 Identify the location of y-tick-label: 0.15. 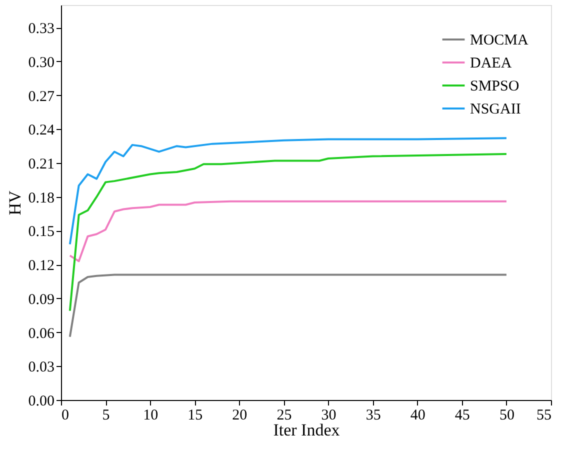
(41, 232).